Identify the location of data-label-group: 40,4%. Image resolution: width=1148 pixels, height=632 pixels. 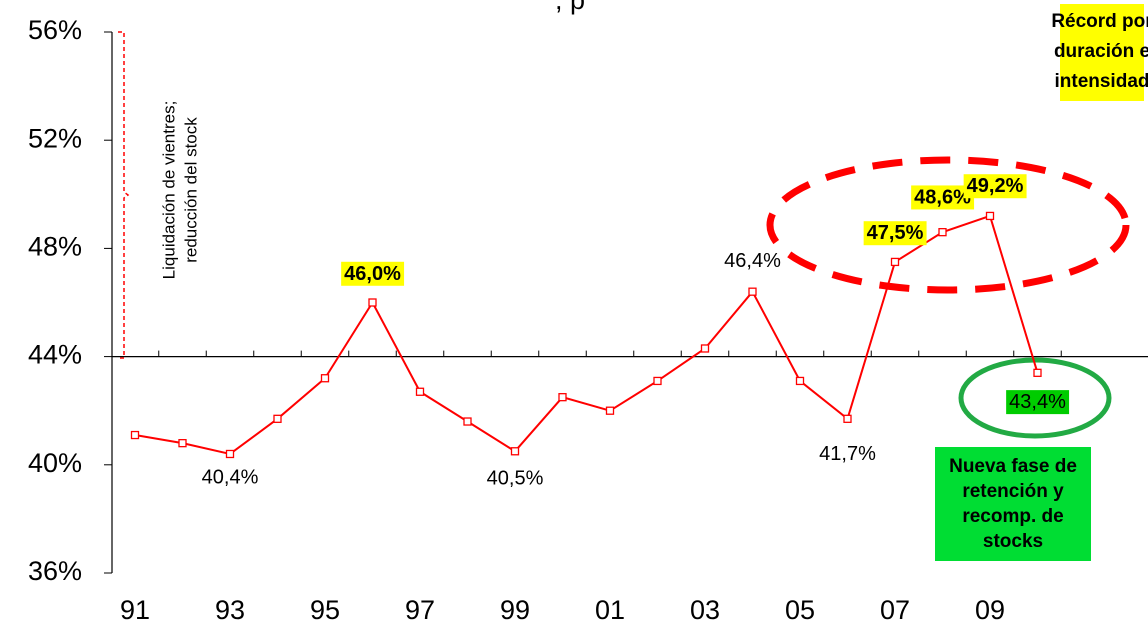
(230, 477).